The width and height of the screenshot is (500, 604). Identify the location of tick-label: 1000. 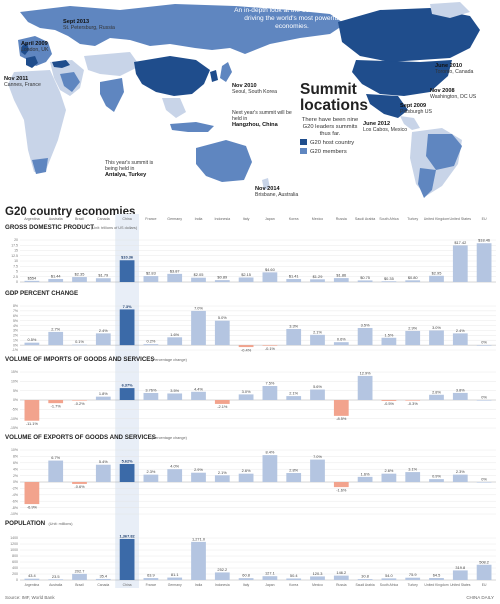
(14, 550).